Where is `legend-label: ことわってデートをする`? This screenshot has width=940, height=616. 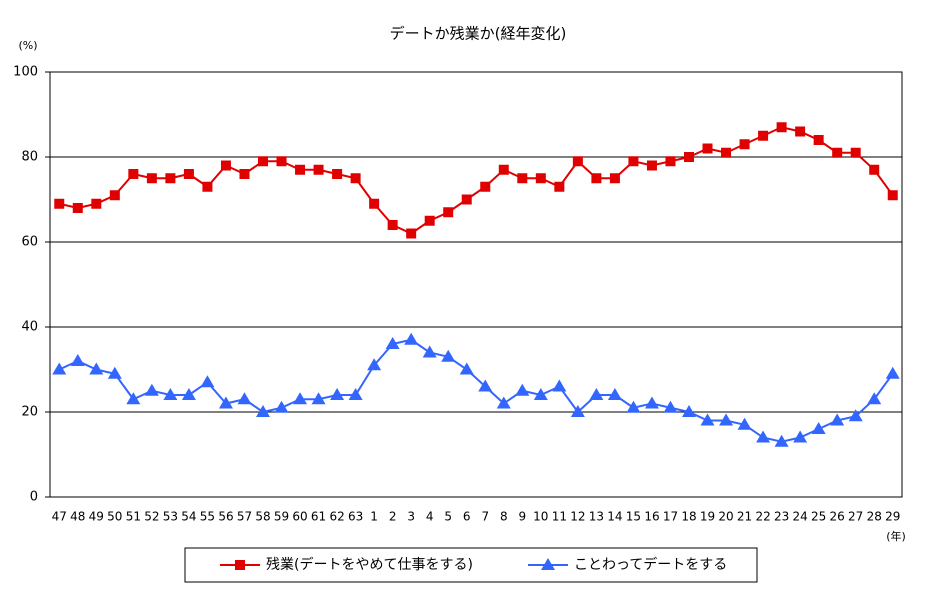
legend-label: ことわってデートをする is located at coordinates (650, 564).